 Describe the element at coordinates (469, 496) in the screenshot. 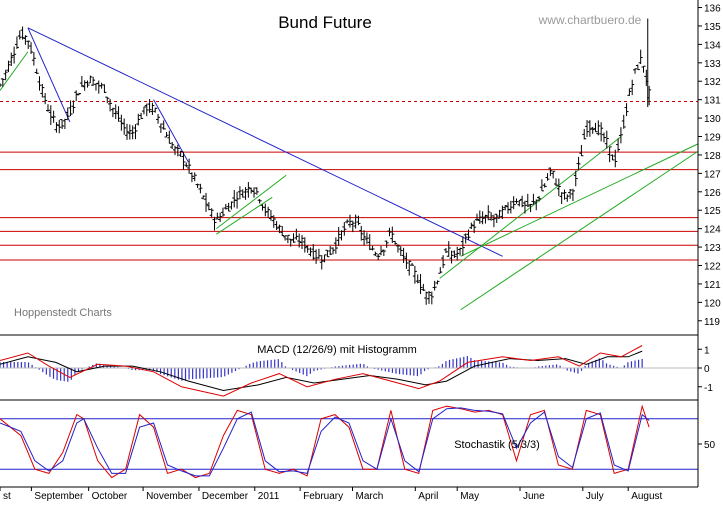

I see `month-label: May` at that location.